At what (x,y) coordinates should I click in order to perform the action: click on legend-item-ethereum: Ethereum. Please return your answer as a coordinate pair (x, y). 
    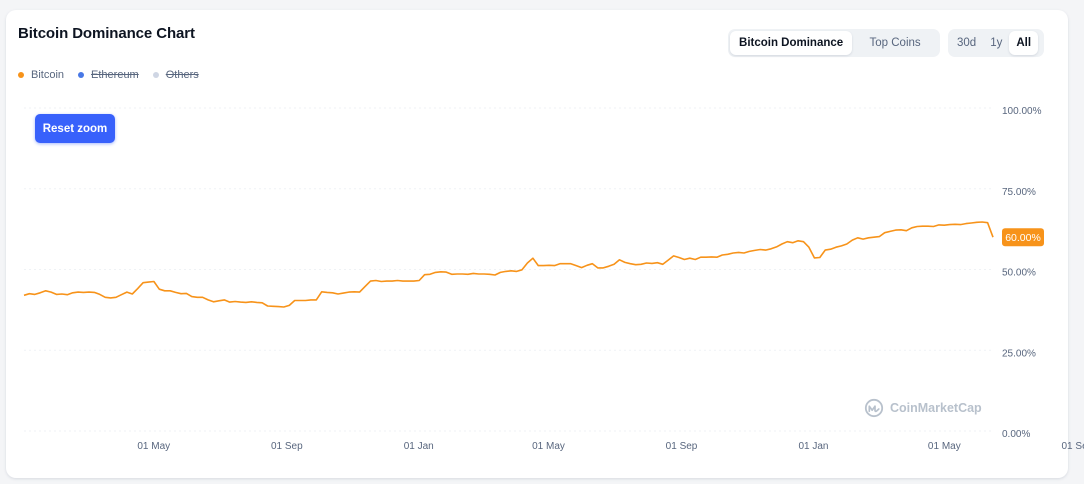
    Looking at the image, I should click on (108, 75).